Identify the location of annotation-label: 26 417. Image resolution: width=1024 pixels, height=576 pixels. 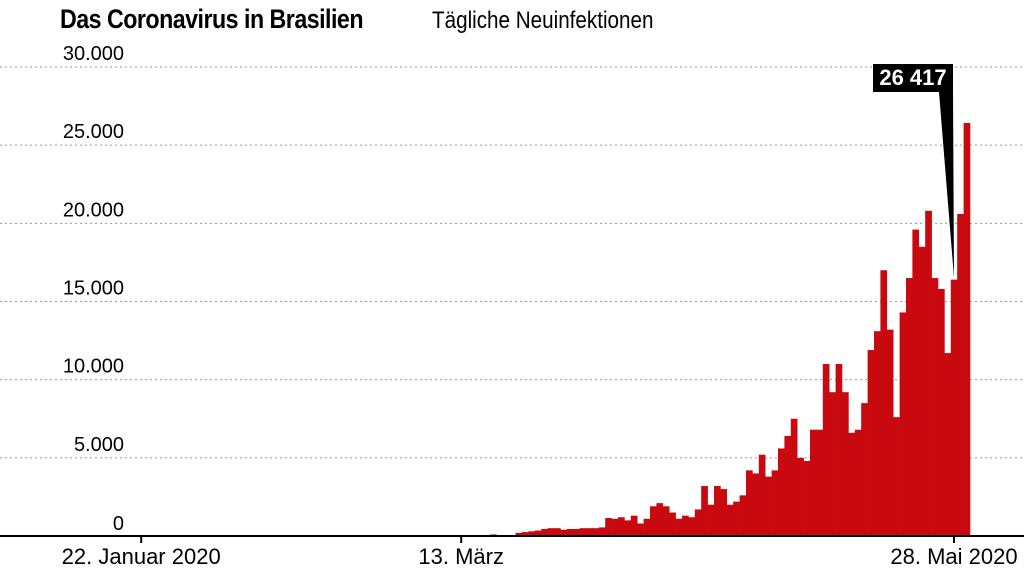
(912, 77).